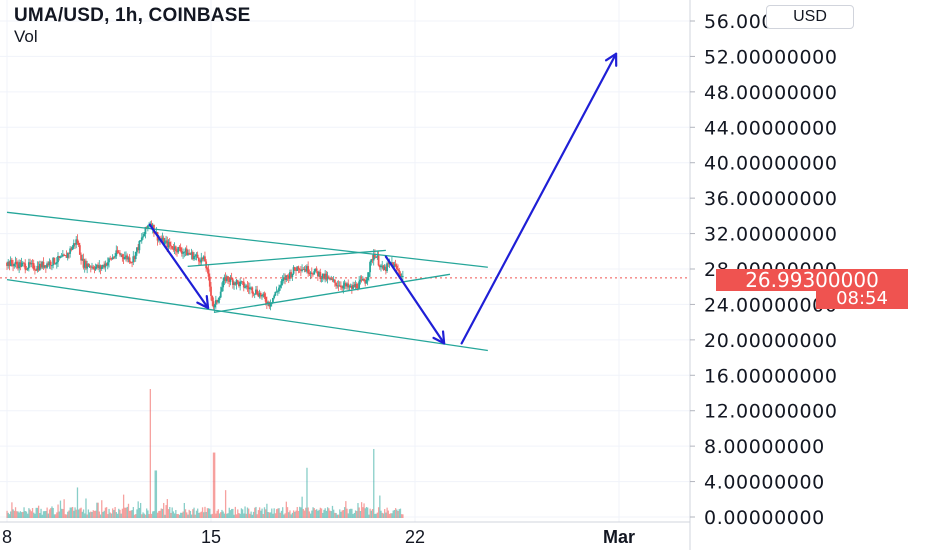  What do you see at coordinates (203, 302) in the screenshot?
I see `arrow-head` at bounding box center [203, 302].